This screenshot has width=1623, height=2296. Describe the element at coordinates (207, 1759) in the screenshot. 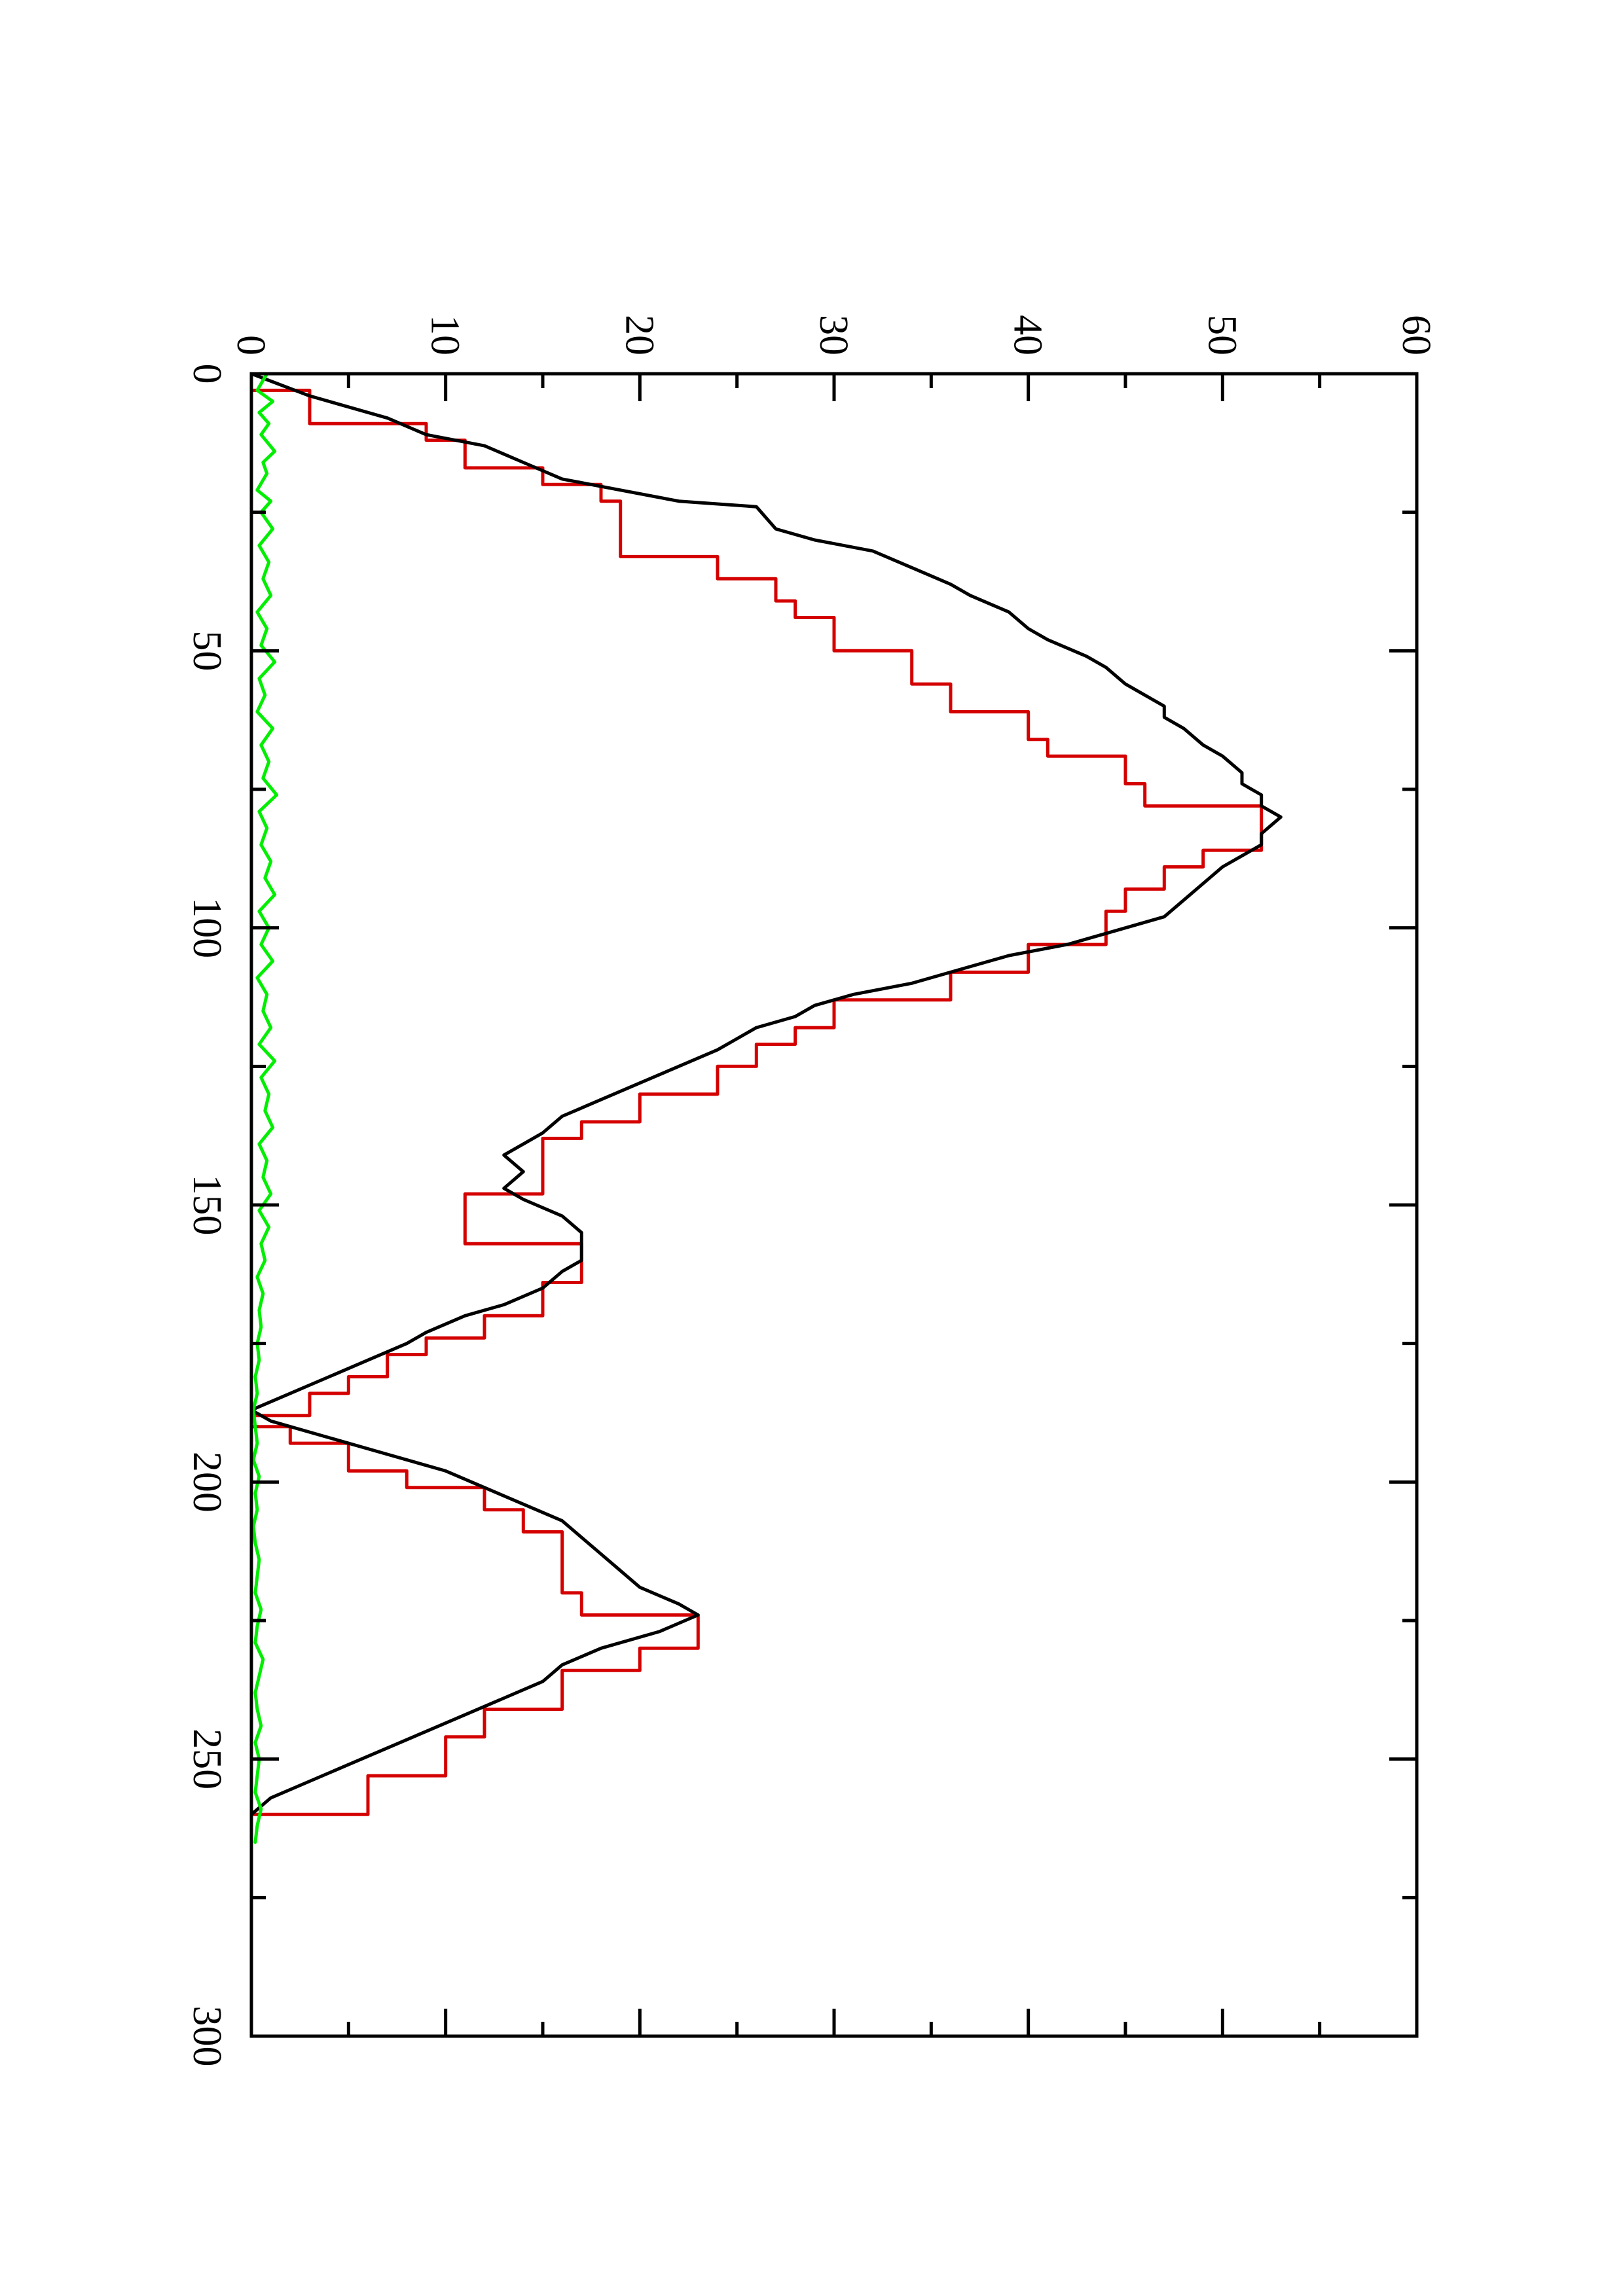

I see `x-tick-label: 250` at that location.